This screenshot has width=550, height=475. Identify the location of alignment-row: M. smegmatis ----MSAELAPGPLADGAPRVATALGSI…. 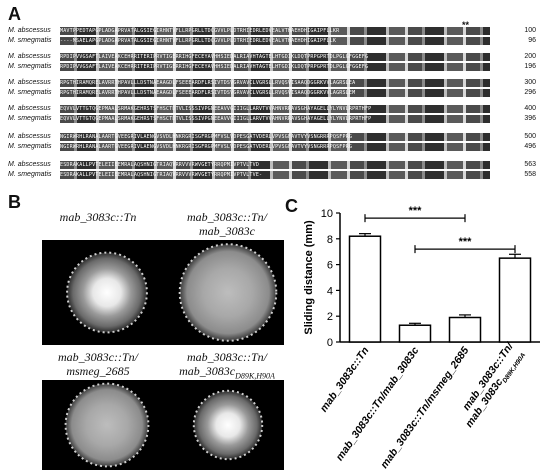
(276, 41).